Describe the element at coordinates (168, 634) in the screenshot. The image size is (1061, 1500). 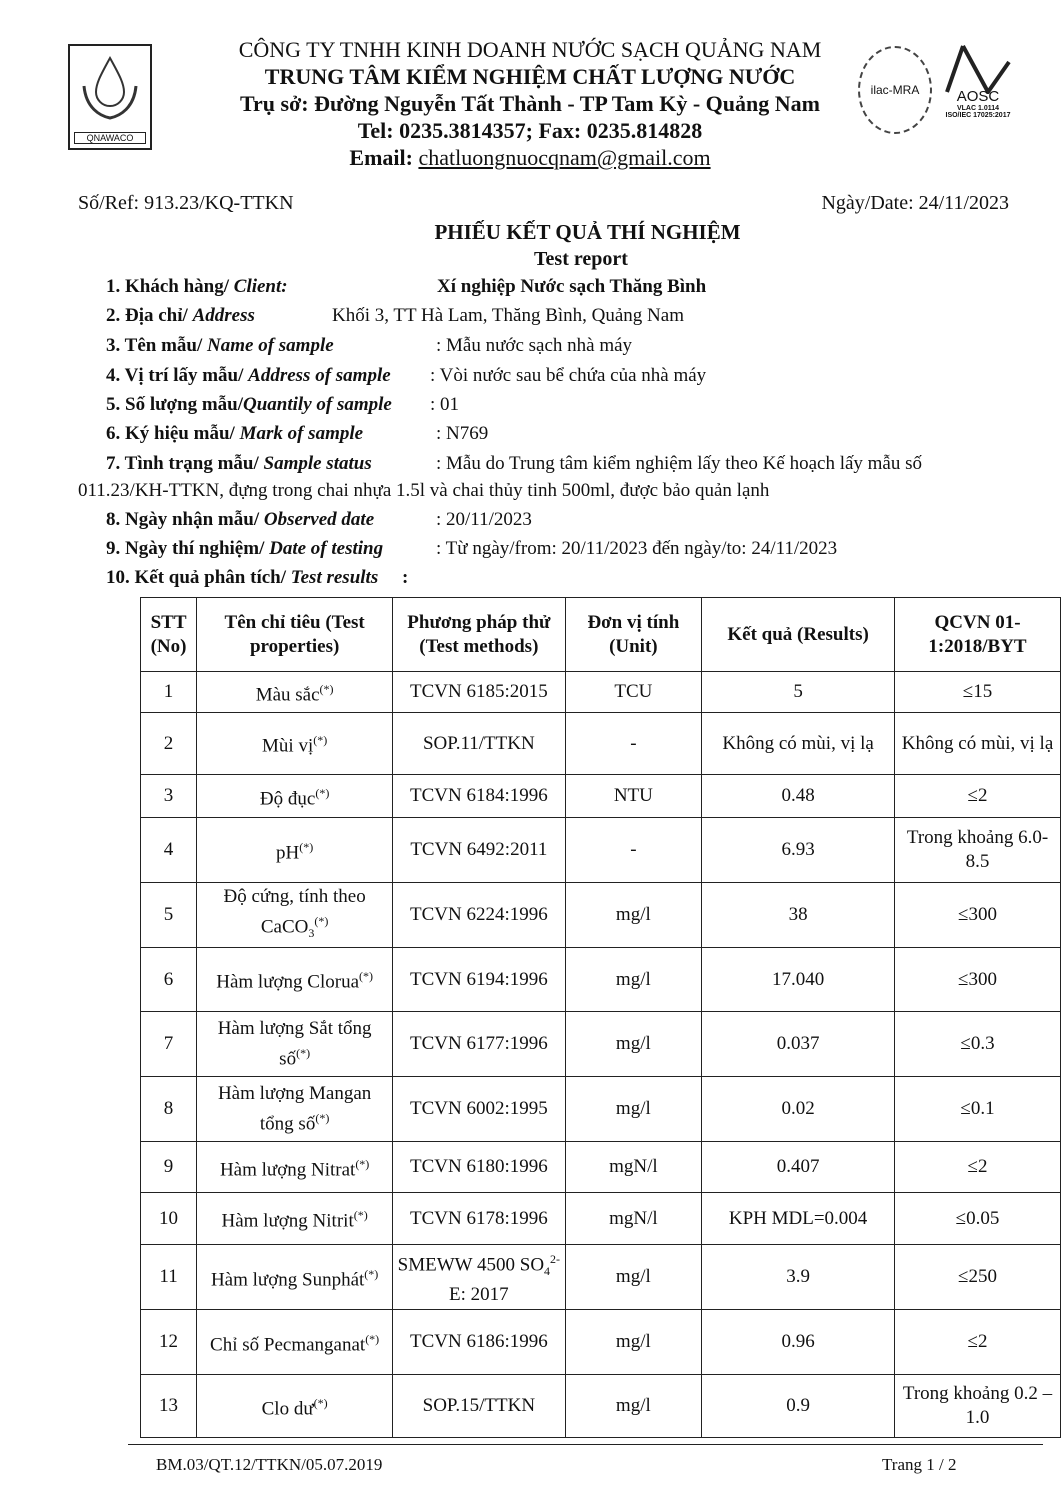
I see `column-header: STT (No)` at that location.